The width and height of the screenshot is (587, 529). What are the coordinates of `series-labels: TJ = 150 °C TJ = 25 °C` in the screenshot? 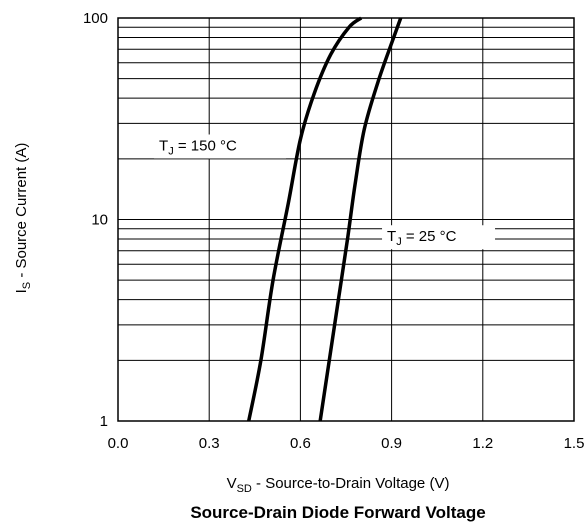 It's located at (325, 192).